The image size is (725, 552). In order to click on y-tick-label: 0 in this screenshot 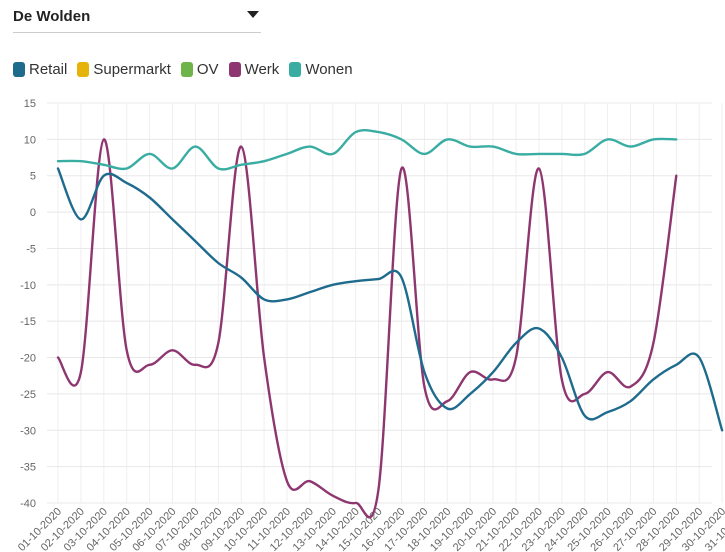, I will do `click(33, 213)`.